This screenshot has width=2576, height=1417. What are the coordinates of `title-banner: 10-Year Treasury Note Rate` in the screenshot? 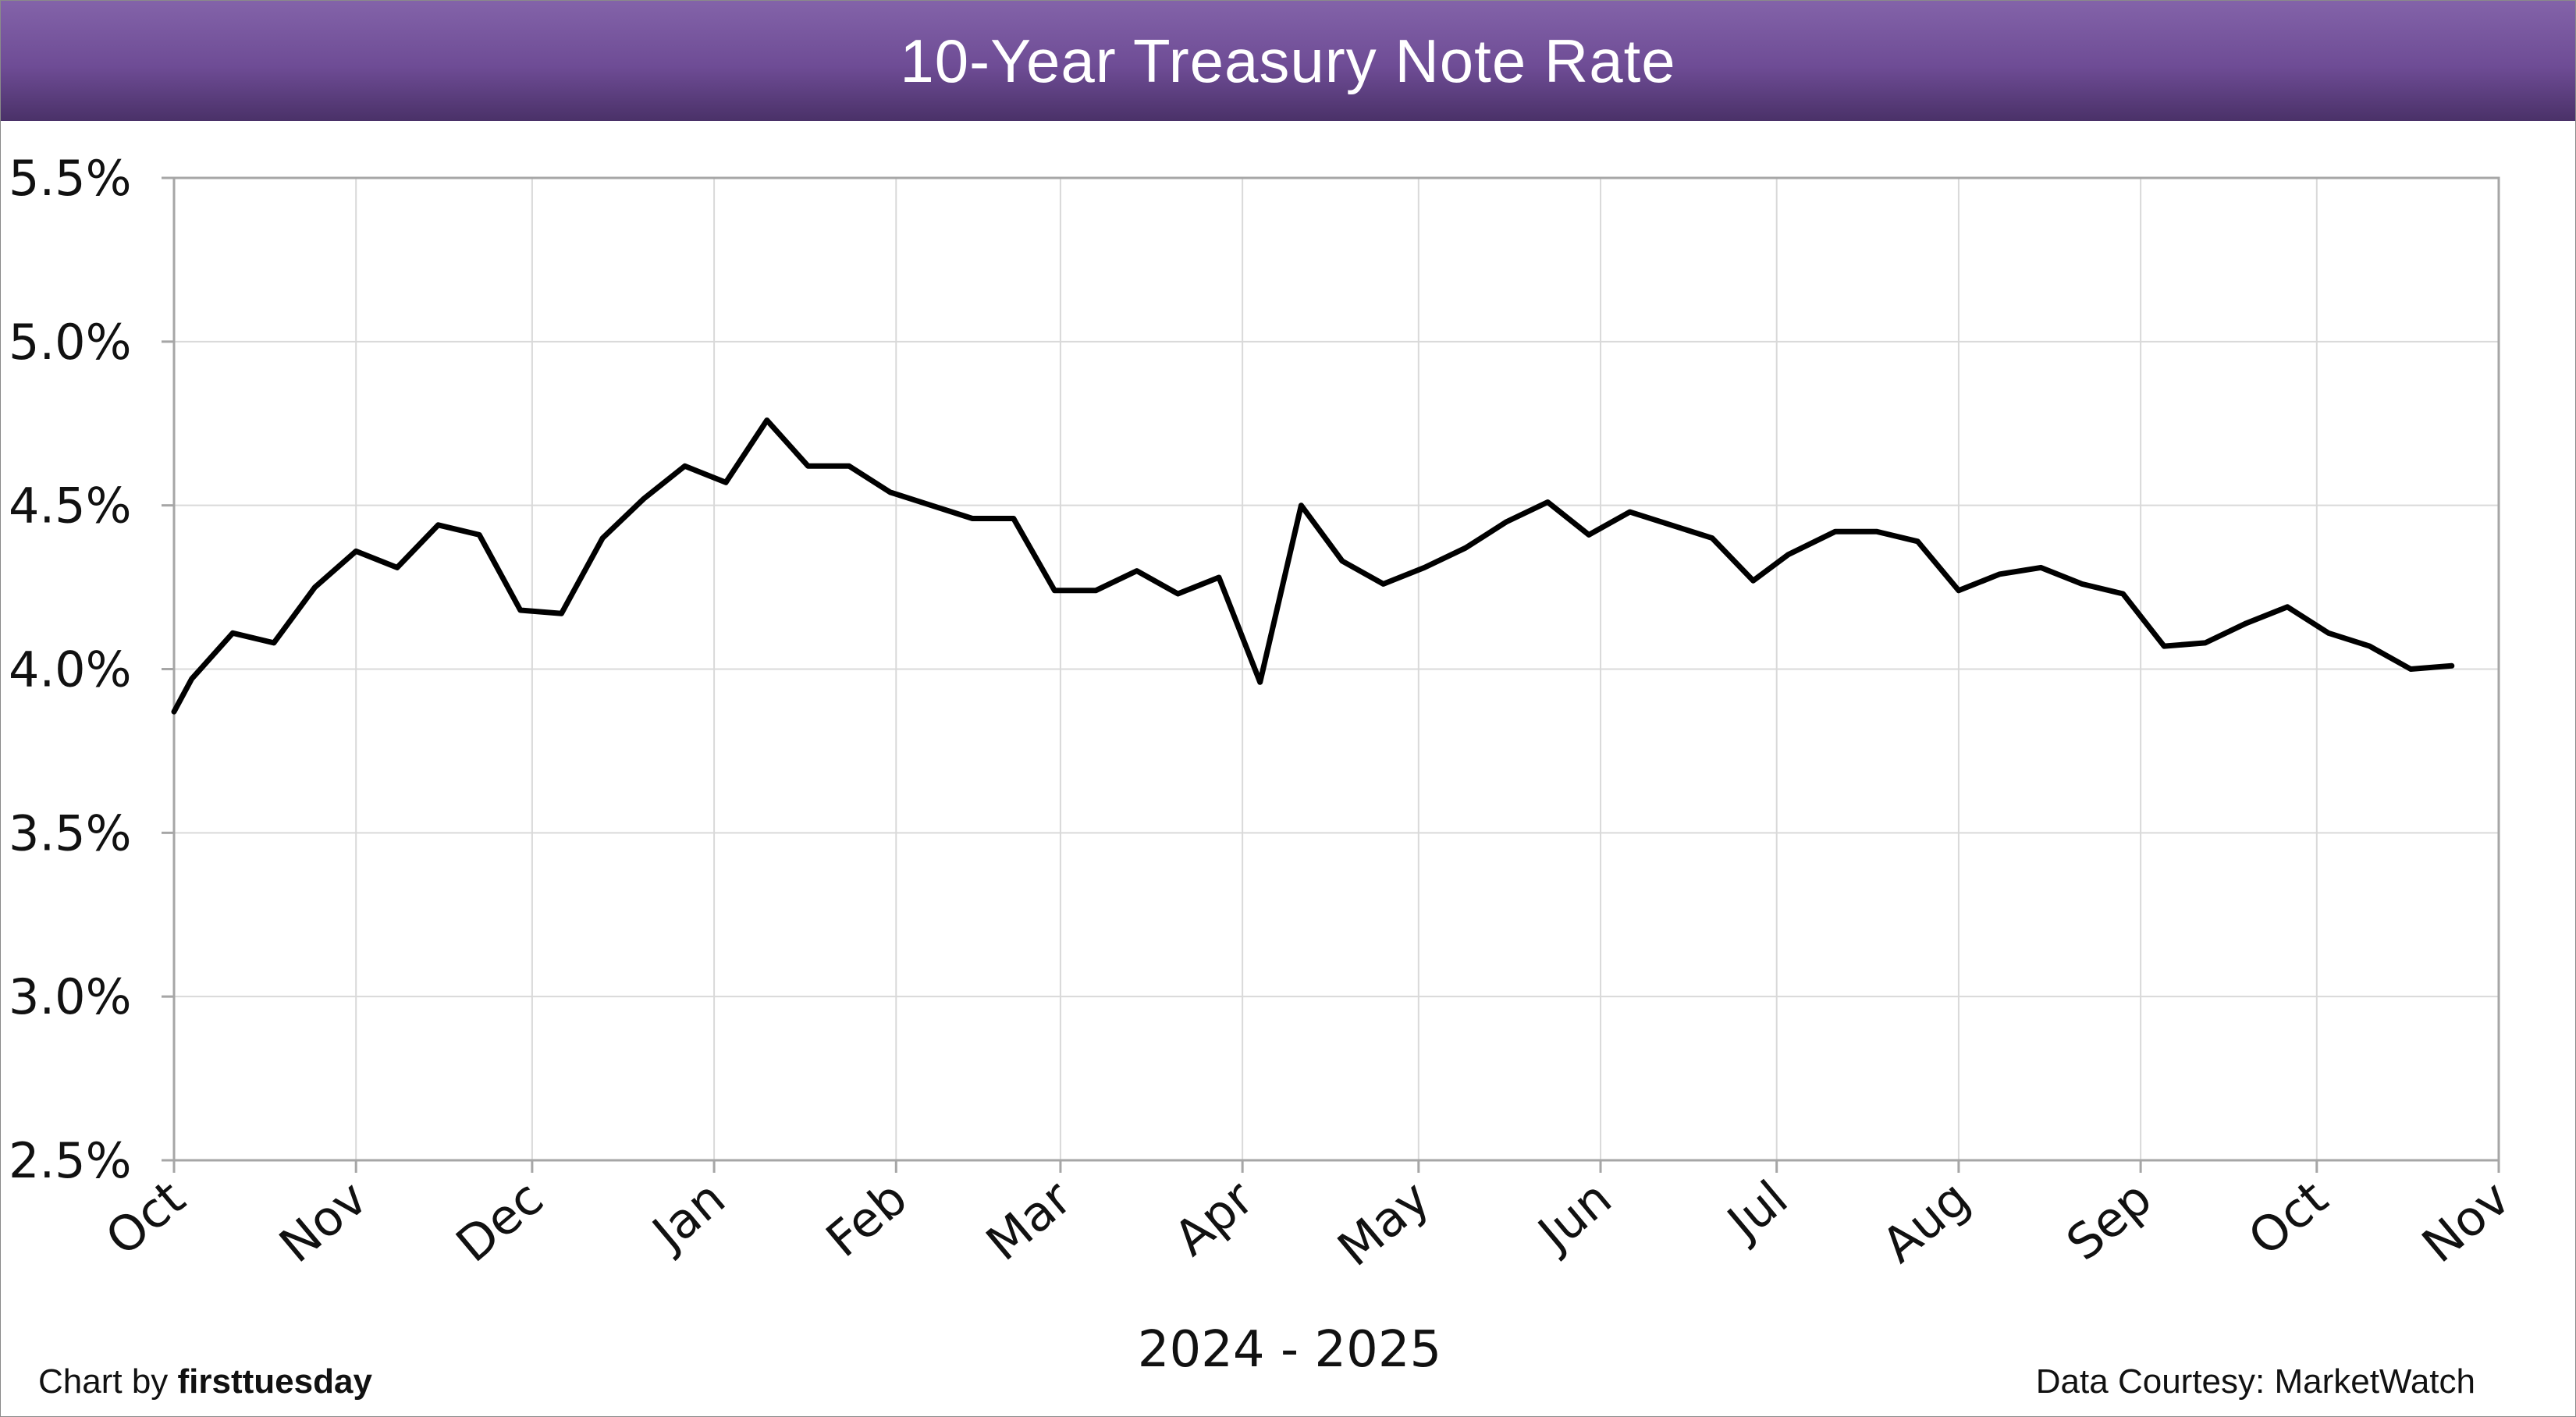 It's located at (1288, 61).